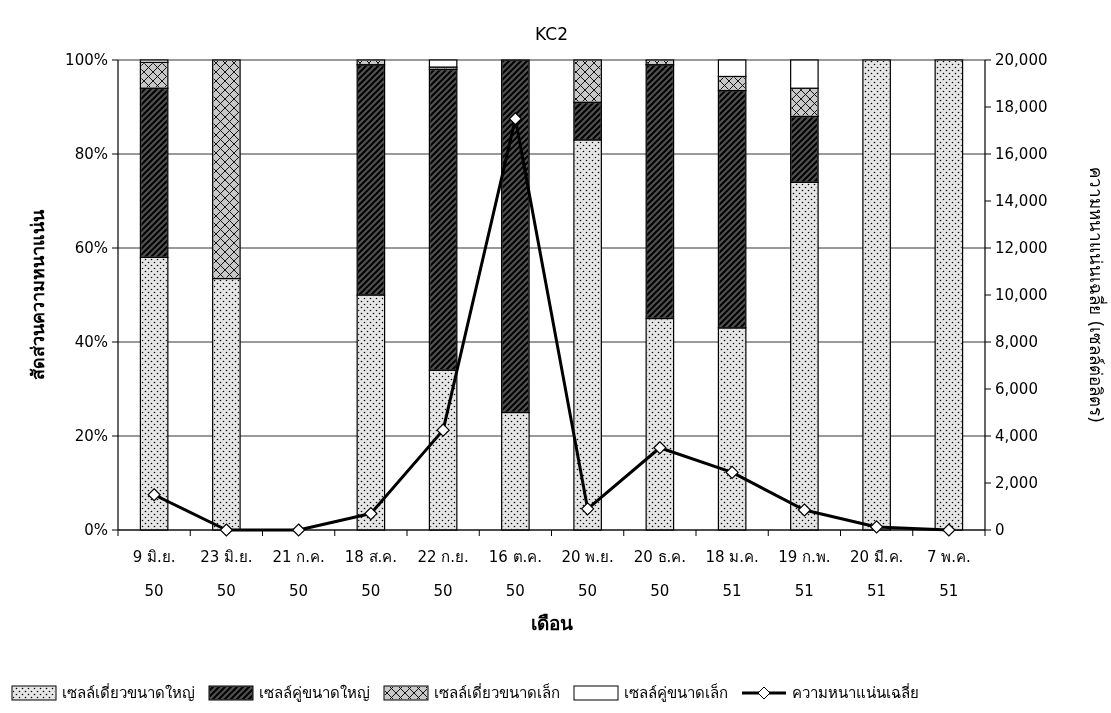 The image size is (1111, 713). I want to click on chart-title: KC2, so click(551, 34).